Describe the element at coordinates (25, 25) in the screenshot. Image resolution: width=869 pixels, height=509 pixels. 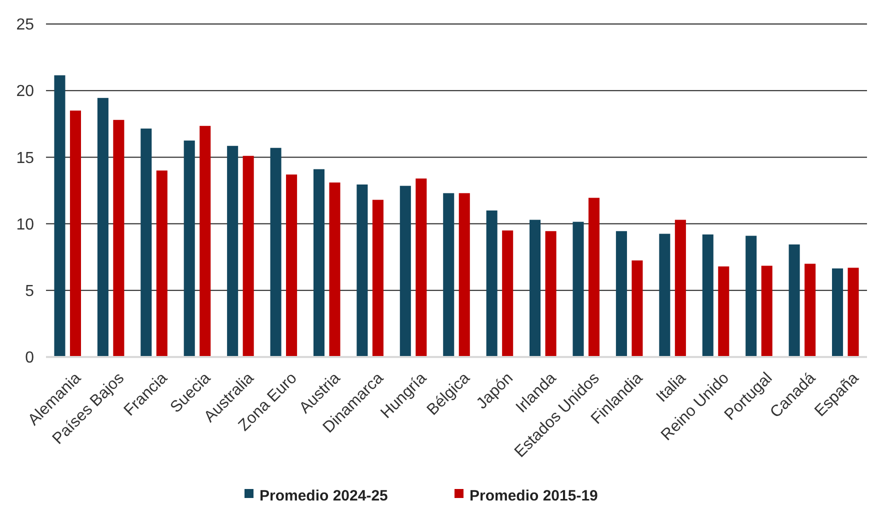
I see `y-tick-label: 25` at that location.